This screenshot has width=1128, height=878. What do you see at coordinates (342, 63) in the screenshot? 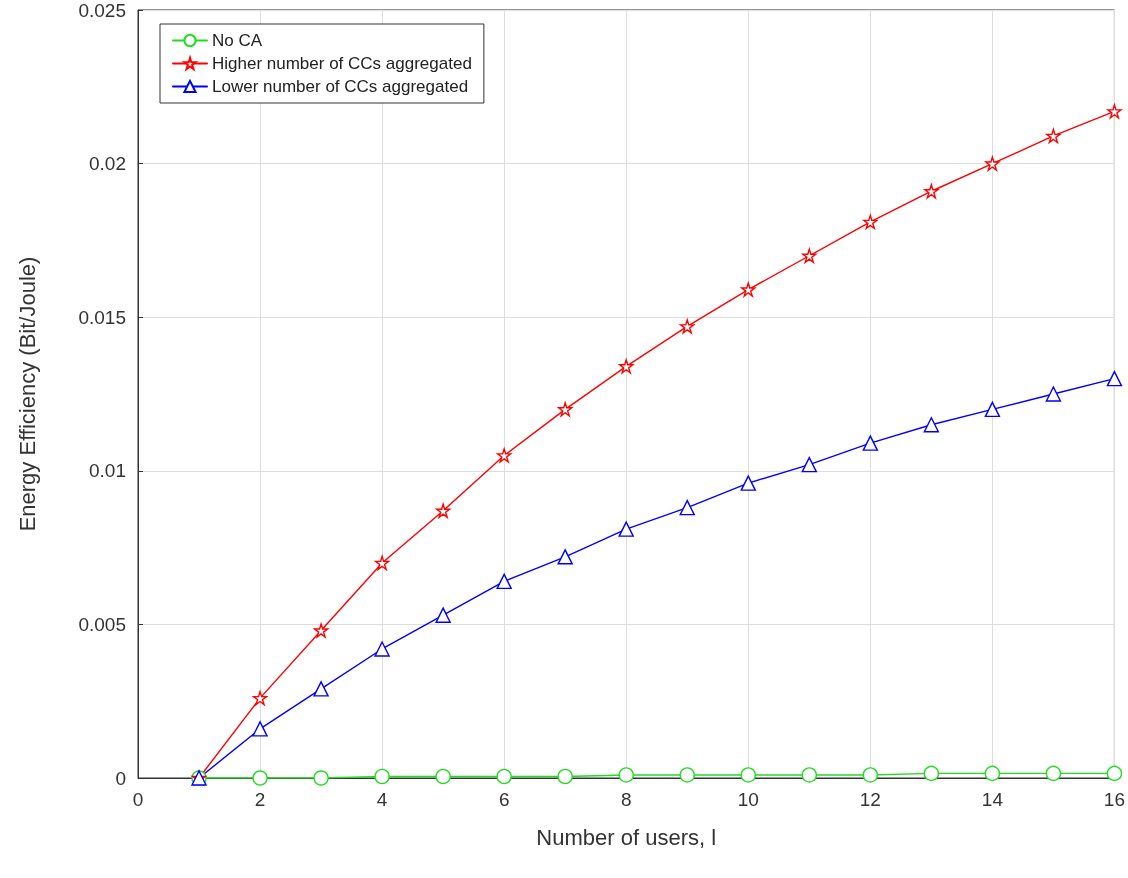
I see `legend-label: Higher number of CCs aggregated` at bounding box center [342, 63].